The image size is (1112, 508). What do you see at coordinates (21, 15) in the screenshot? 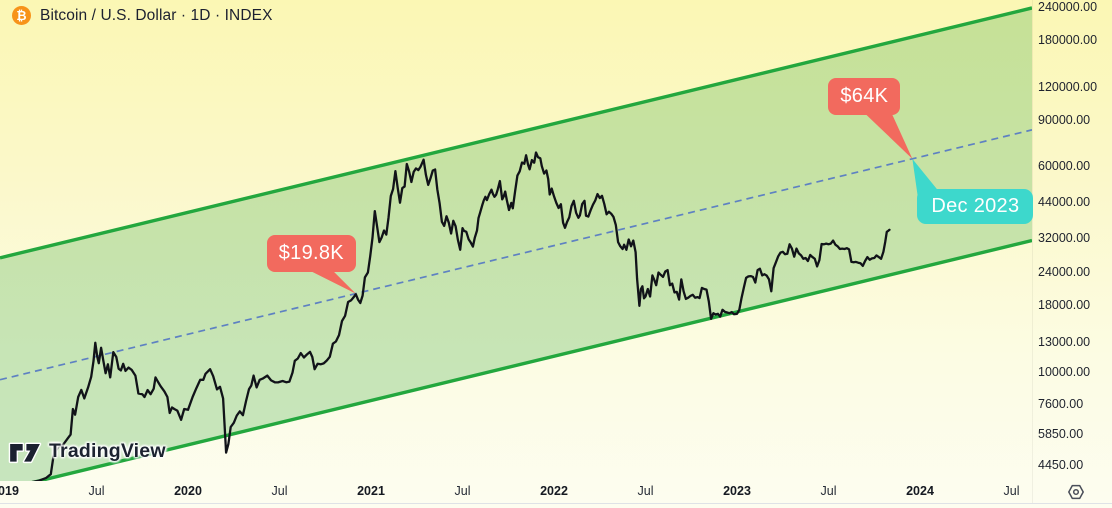
I see `bitcoin-icon: ₿` at bounding box center [21, 15].